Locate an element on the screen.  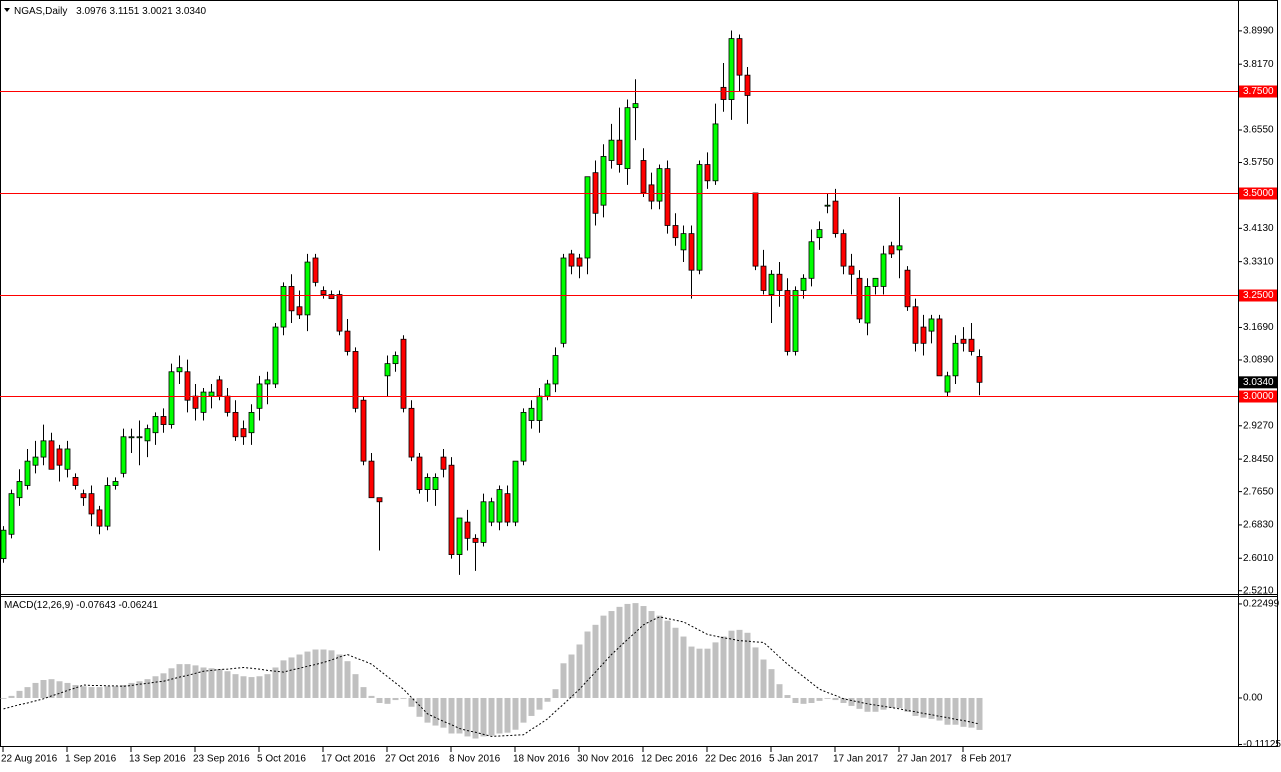
x-tick-label: 23 Sep 2016 is located at coordinates (221, 759).